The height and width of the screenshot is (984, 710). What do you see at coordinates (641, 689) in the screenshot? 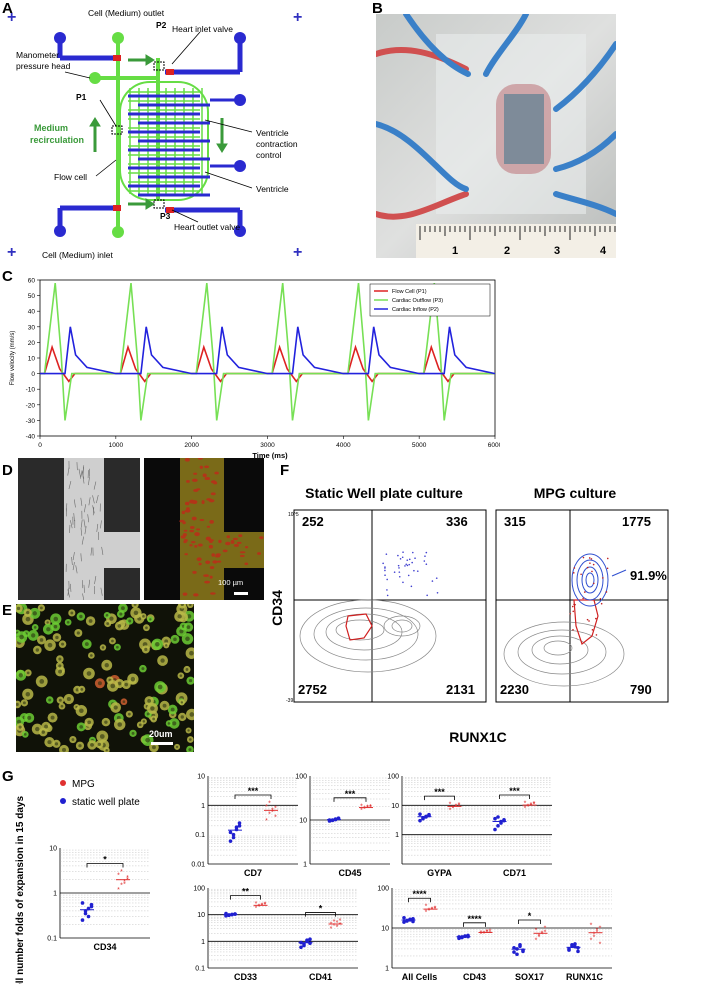
I see `q-mpg-lr: 790` at bounding box center [641, 689].